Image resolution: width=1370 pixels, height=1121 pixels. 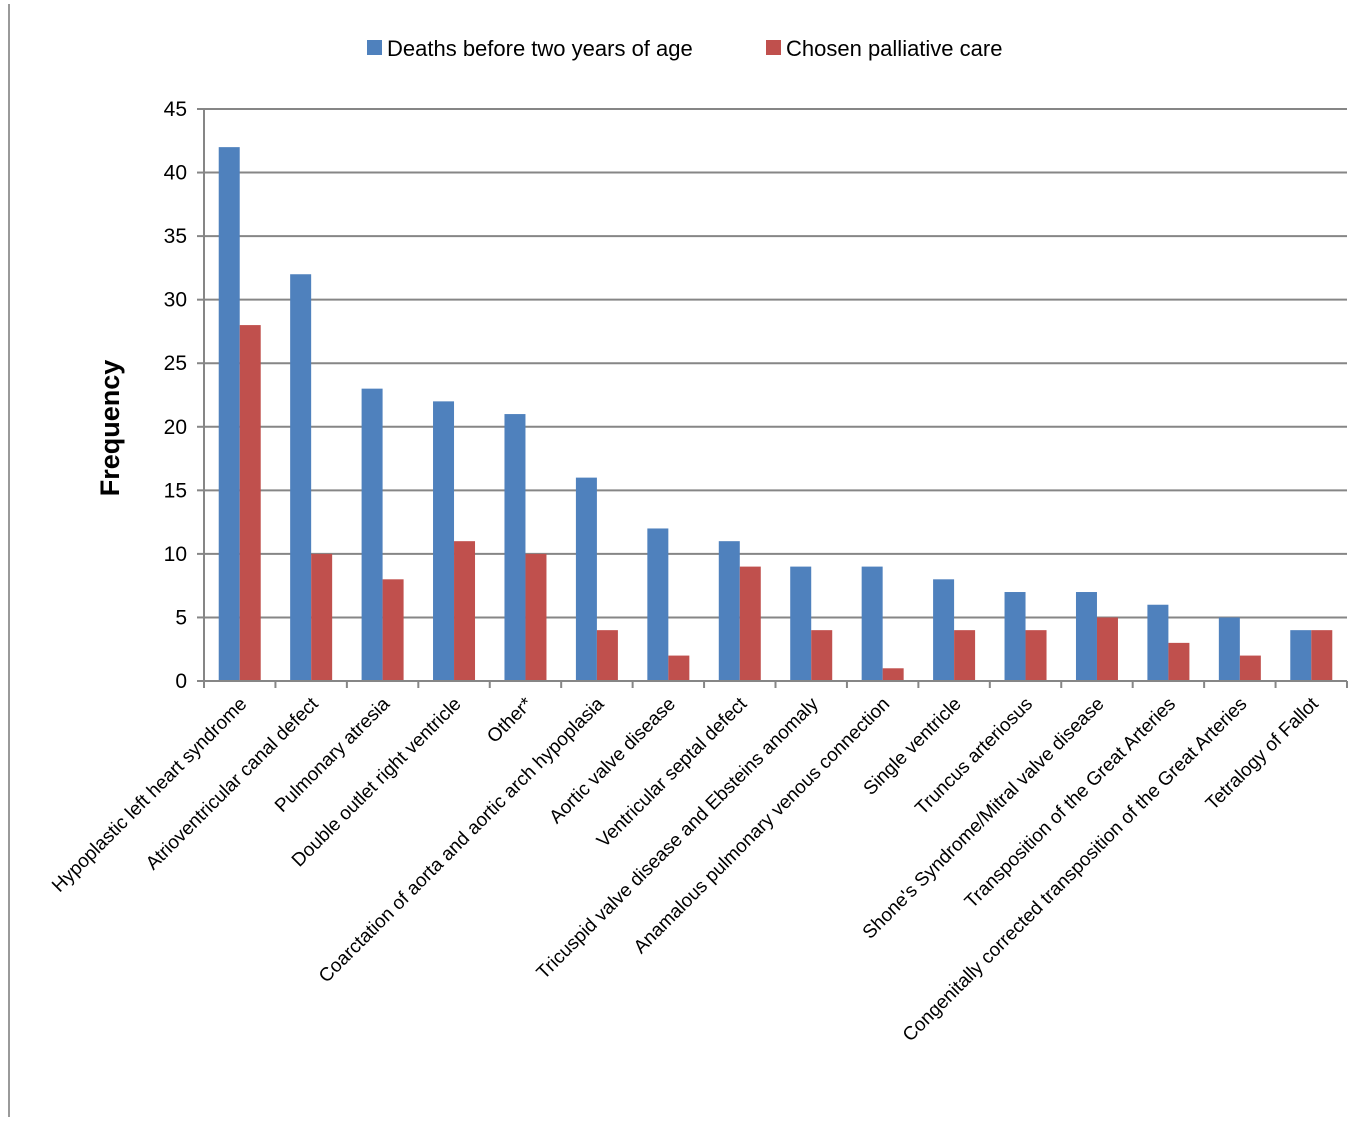 I want to click on y-tick-label: 40, so click(x=175, y=173).